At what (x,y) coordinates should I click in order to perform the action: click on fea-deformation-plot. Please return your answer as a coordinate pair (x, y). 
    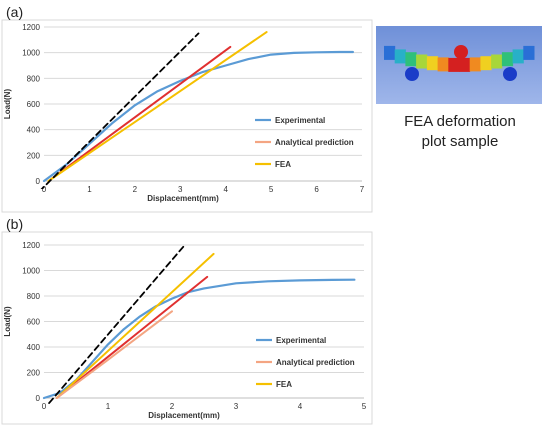
    Looking at the image, I should click on (459, 63).